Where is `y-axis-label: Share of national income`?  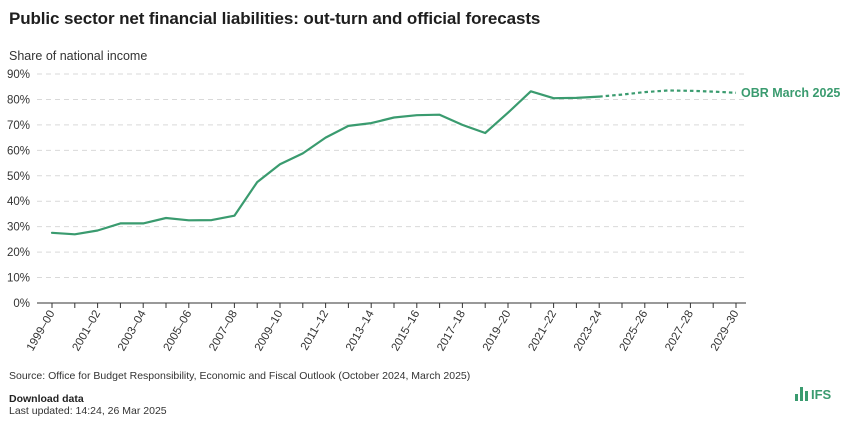
y-axis-label: Share of national income is located at coordinates (78, 56).